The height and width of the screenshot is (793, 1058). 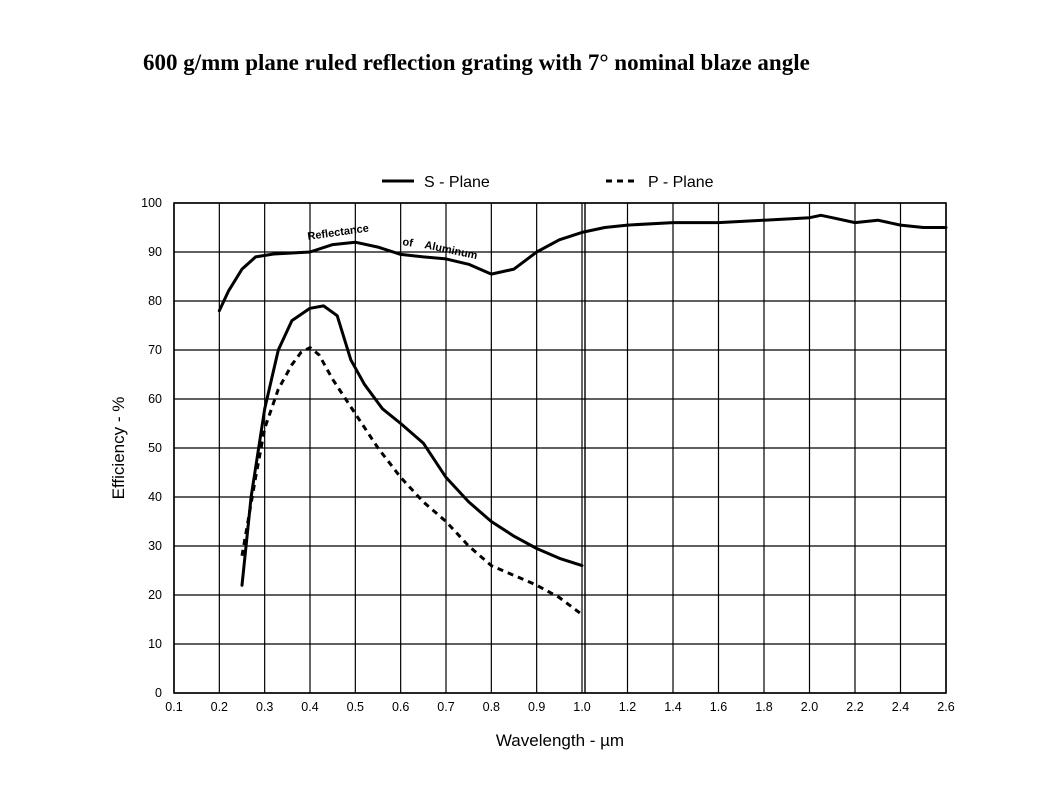 I want to click on y-tick-label: 60, so click(x=155, y=399).